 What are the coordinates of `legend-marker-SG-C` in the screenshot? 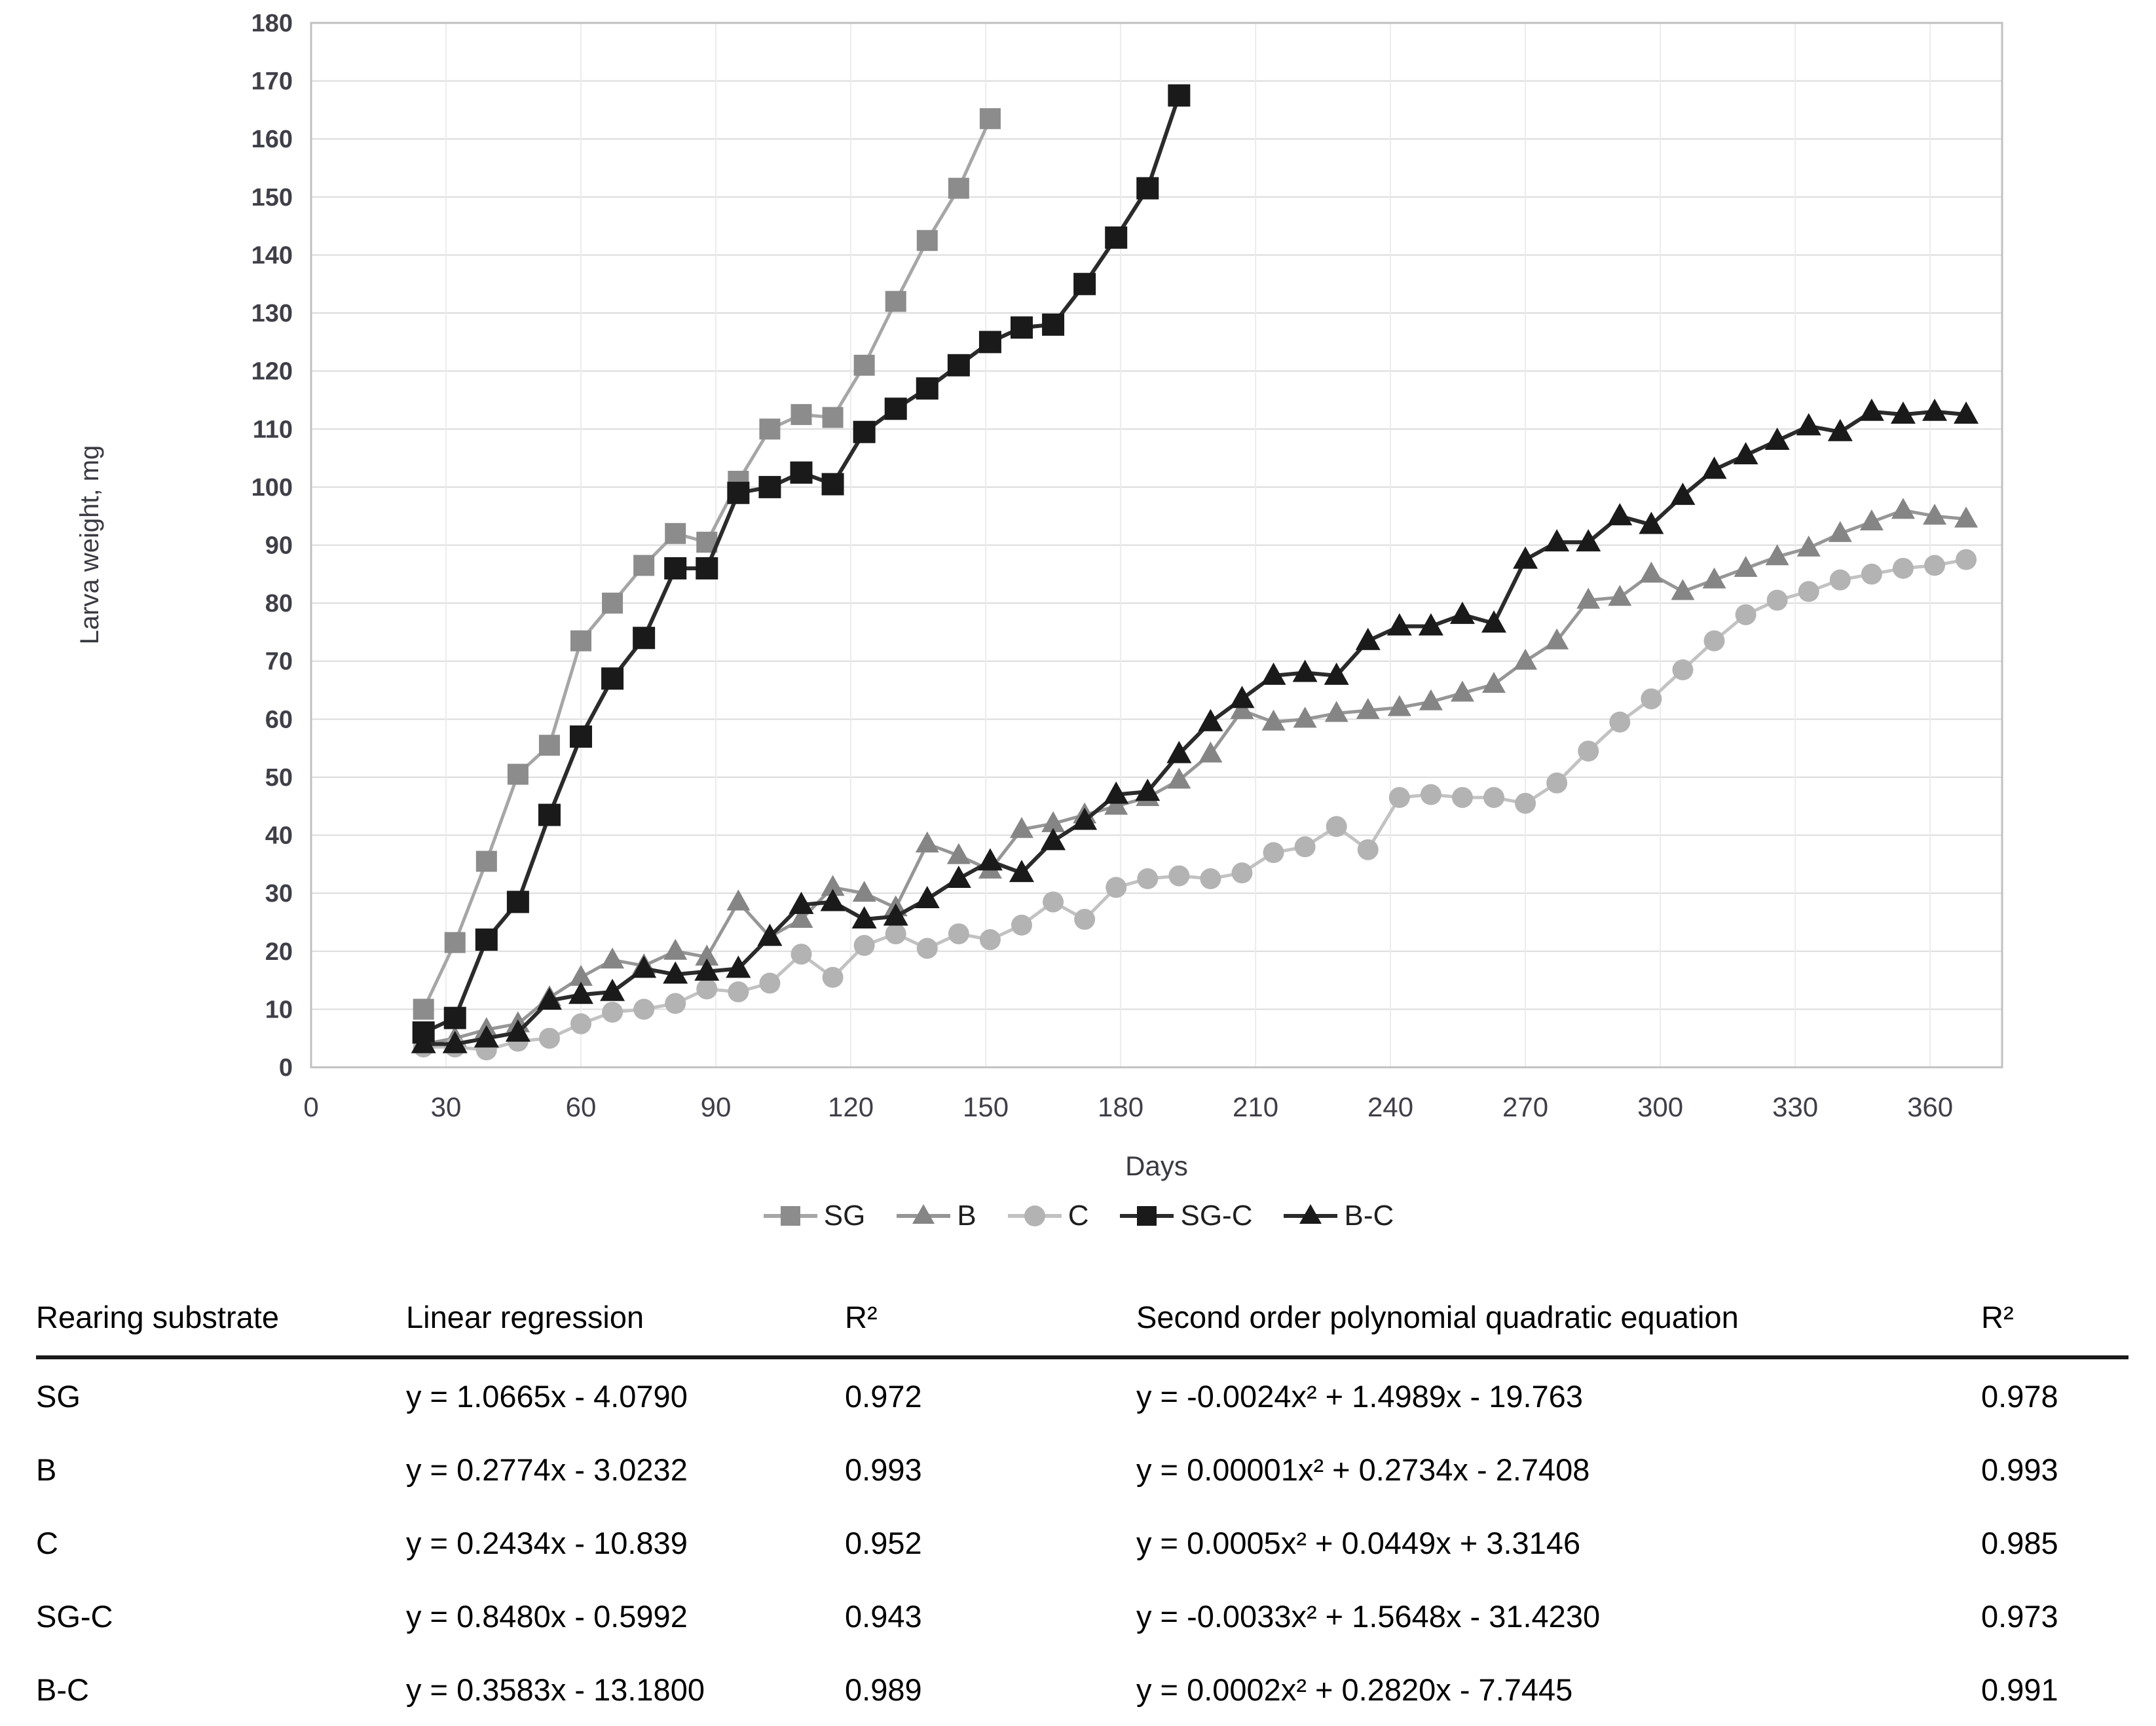 It's located at (1147, 1216).